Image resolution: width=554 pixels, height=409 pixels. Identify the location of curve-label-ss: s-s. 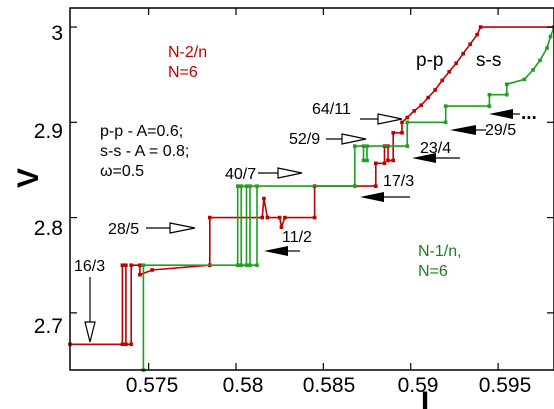
(488, 60).